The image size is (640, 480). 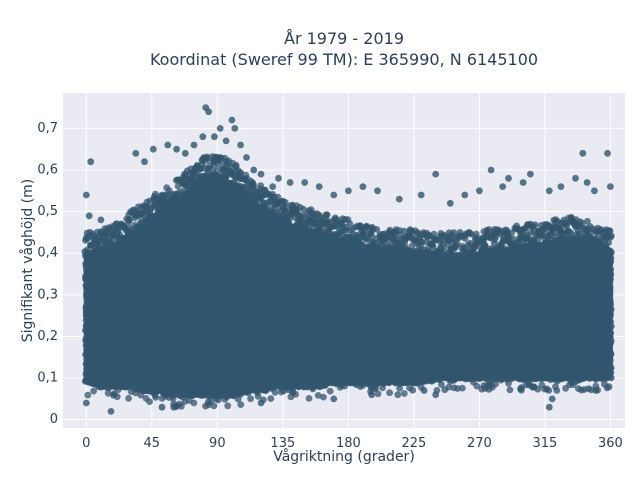 I want to click on chart-title-line1: År 1979 - 2019, so click(x=344, y=38).